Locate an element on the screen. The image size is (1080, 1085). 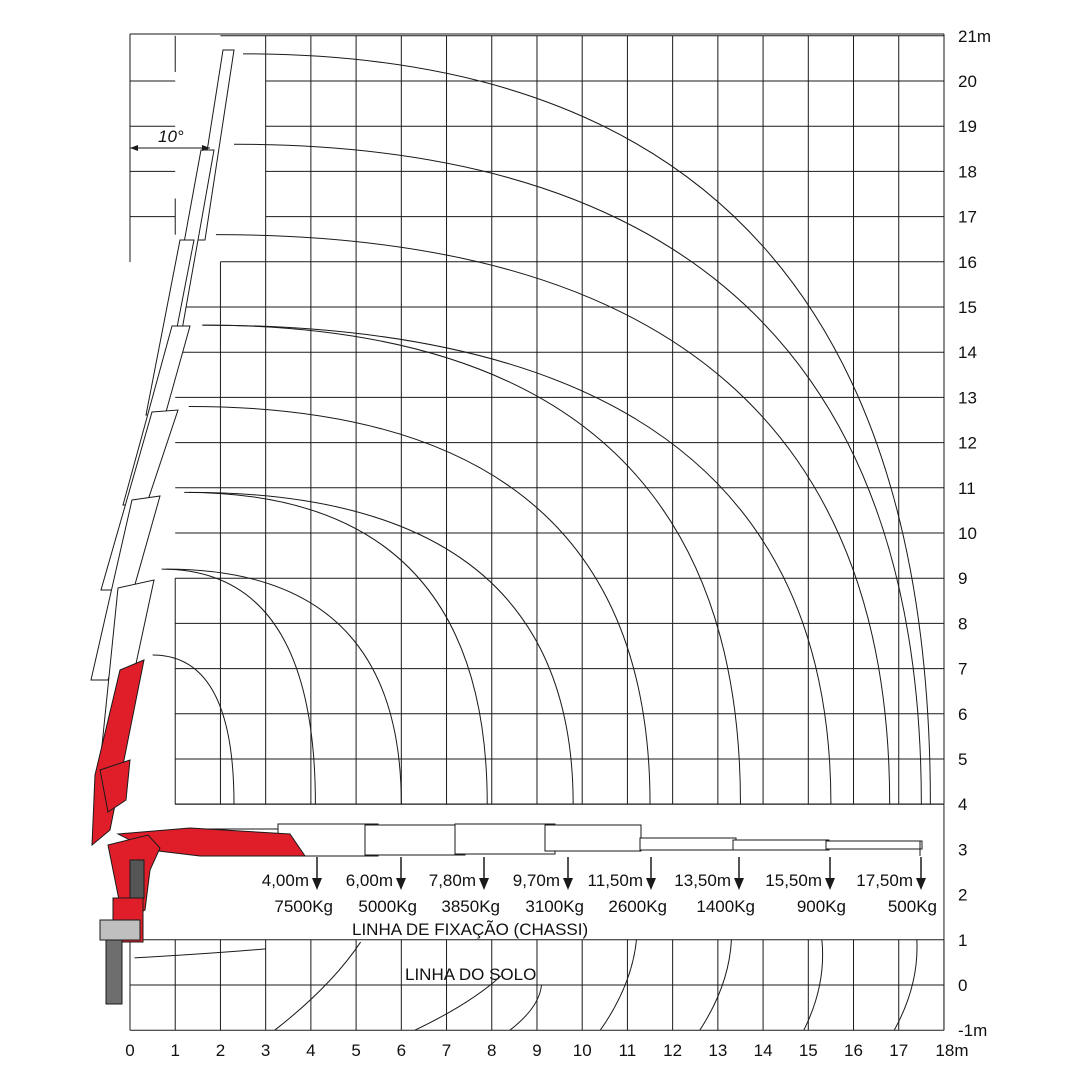
load-weight: 500Kg is located at coordinates (912, 906).